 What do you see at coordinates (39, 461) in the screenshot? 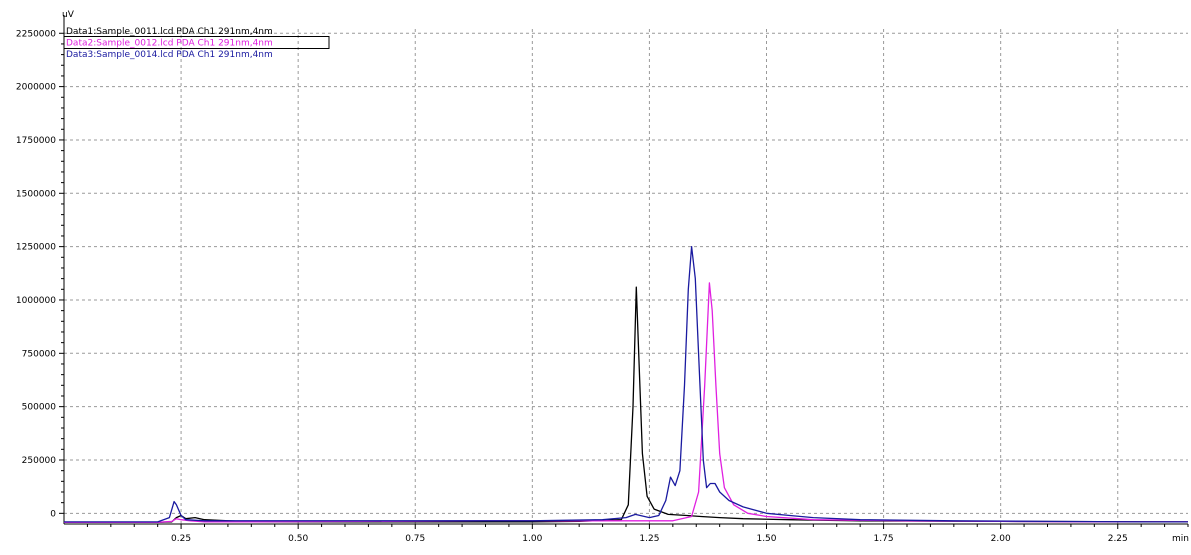
I see `y-tick-label: 250000` at bounding box center [39, 461].